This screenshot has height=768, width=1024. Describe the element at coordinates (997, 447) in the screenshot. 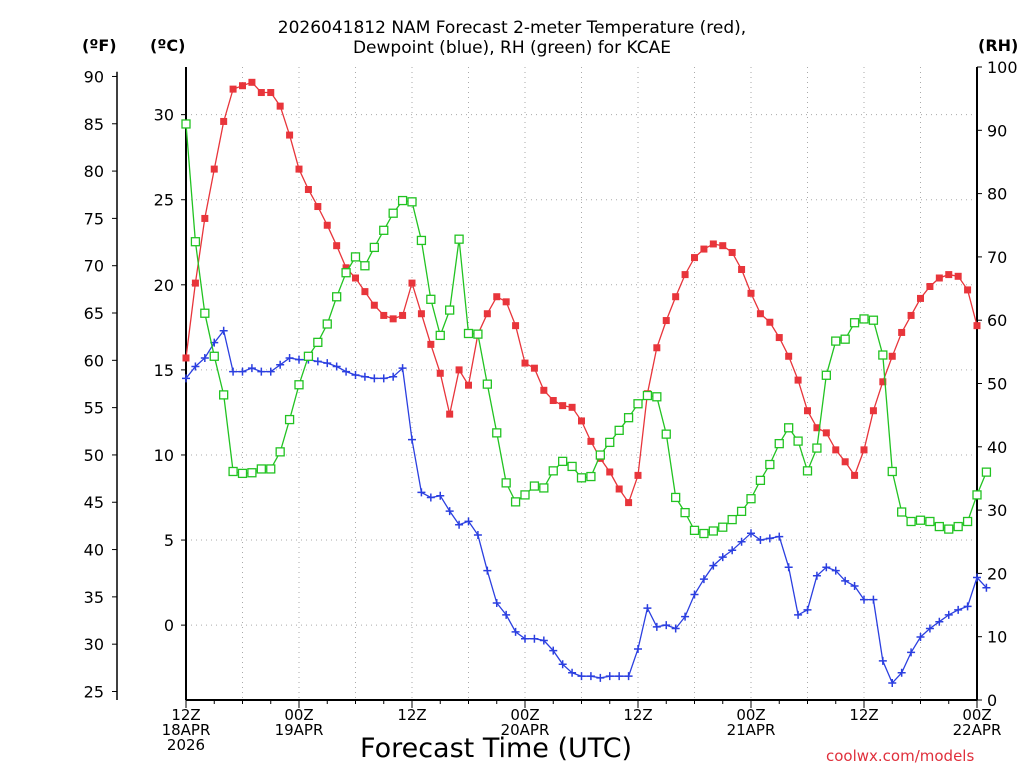

I see `rh-tick-label: 40` at that location.